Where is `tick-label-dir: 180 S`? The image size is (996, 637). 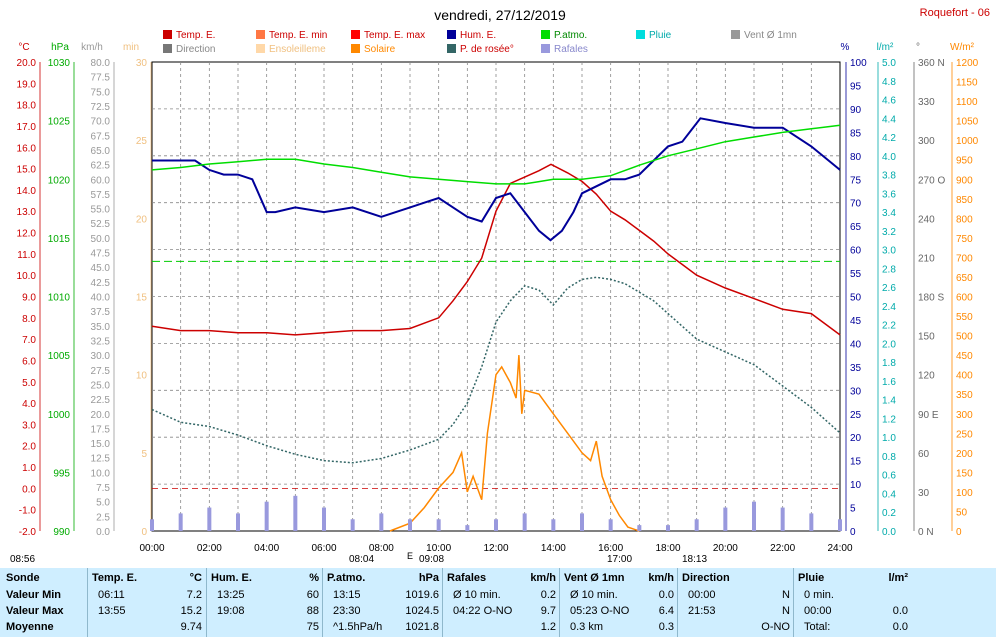
tick-label-dir: 180 S is located at coordinates (931, 298).